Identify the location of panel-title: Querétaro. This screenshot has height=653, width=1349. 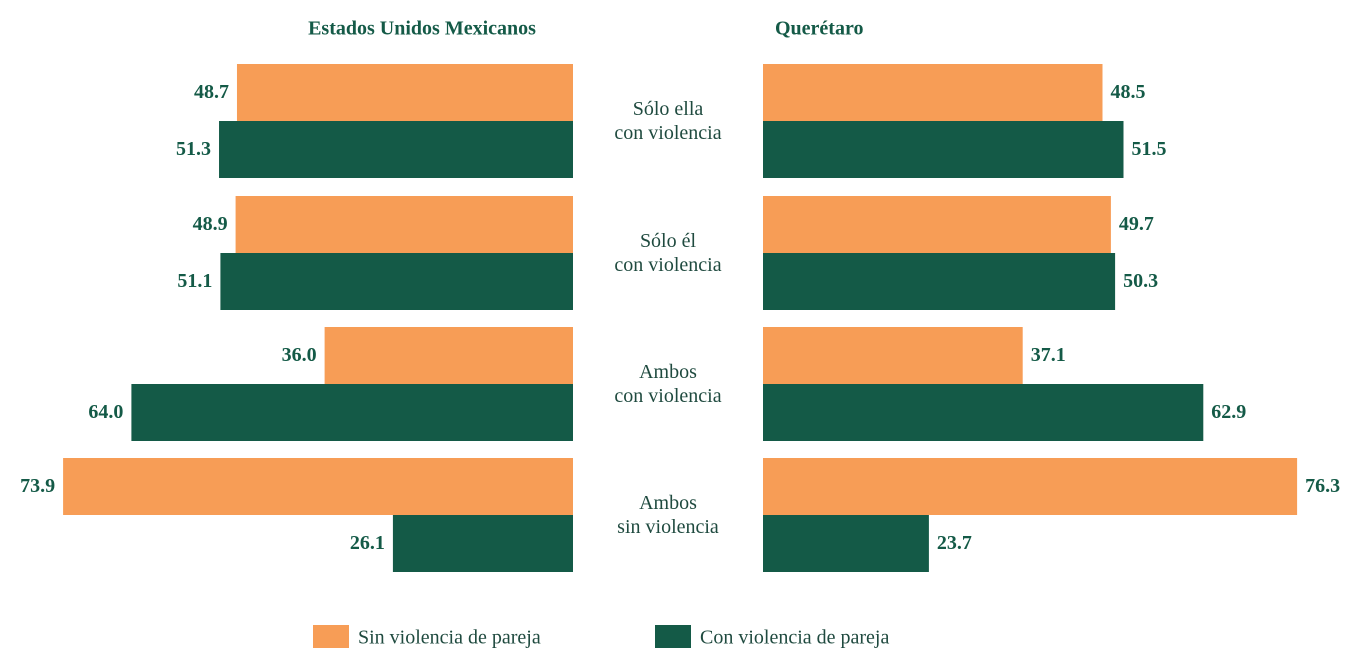
(819, 29).